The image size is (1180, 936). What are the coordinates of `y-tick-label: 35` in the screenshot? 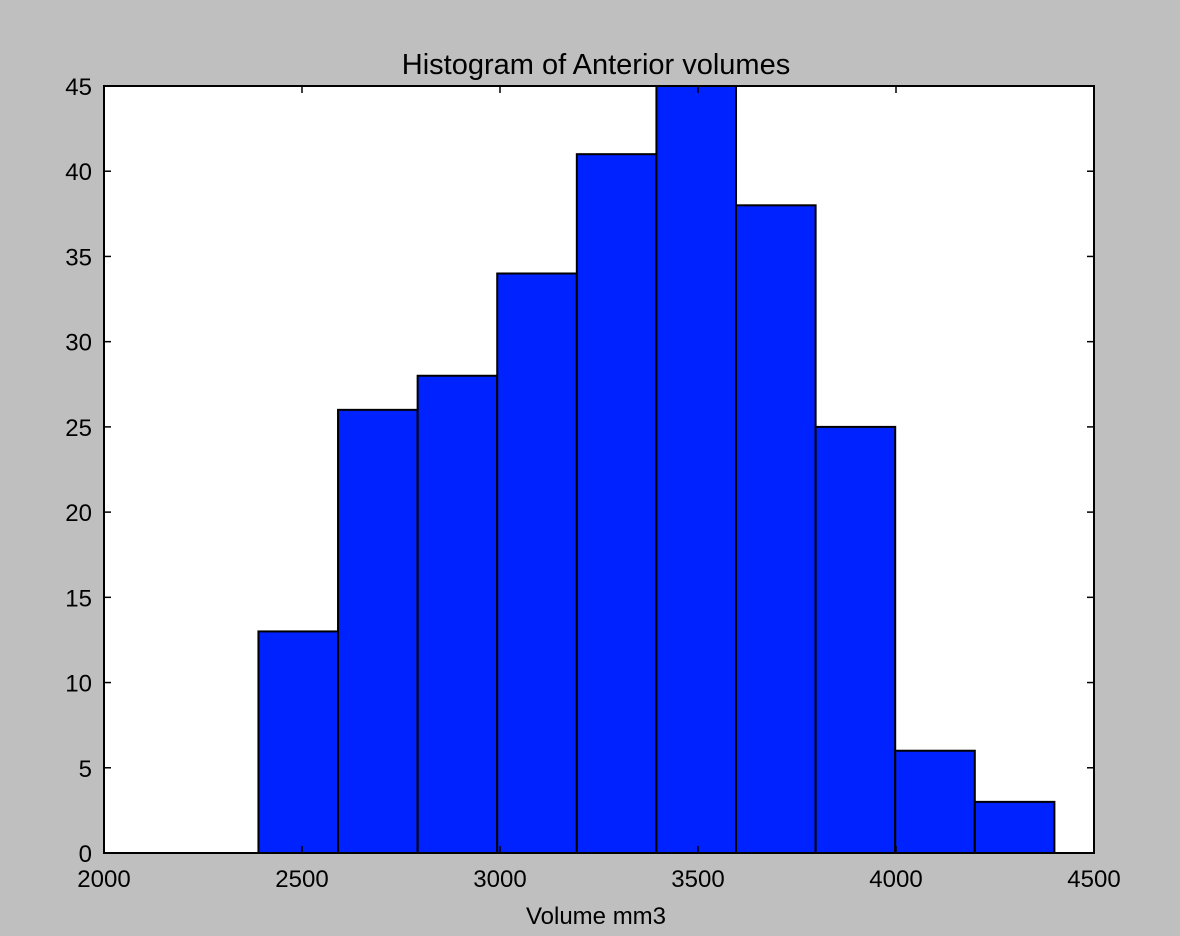 It's located at (78, 257).